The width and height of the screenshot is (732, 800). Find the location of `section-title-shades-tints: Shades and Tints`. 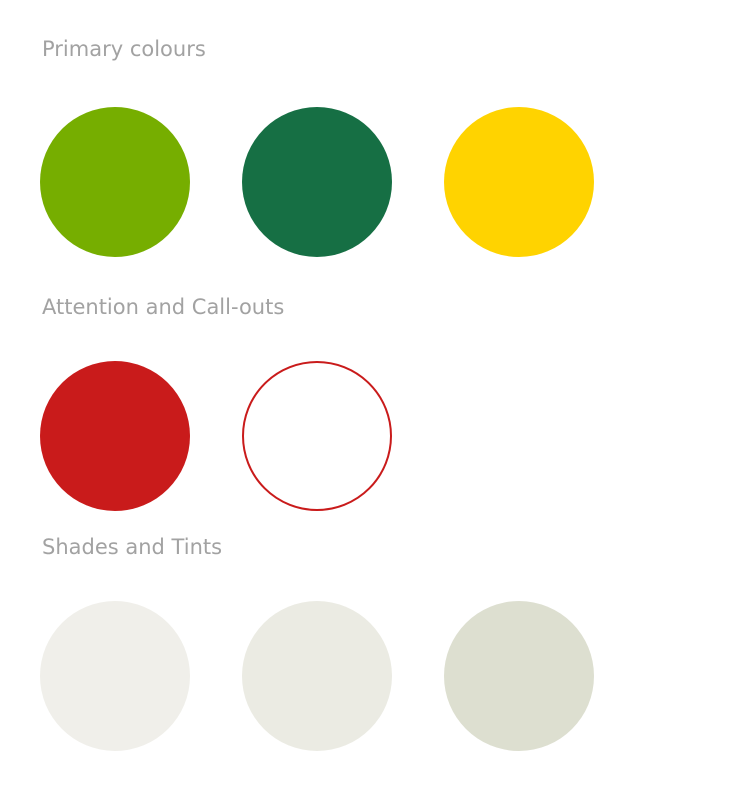

section-title-shades-tints: Shades and Tints is located at coordinates (132, 547).